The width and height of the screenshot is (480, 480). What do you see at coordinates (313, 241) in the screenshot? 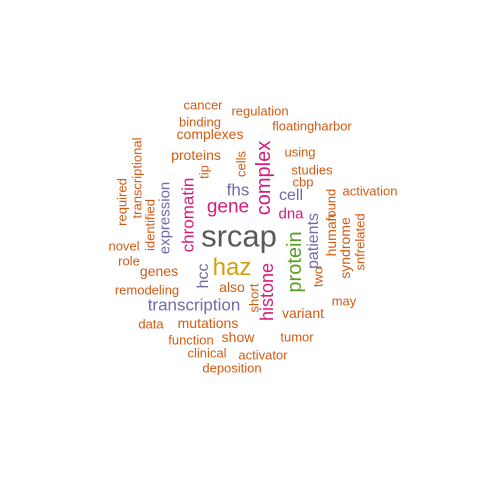
I see `word-patients: patients` at bounding box center [313, 241].